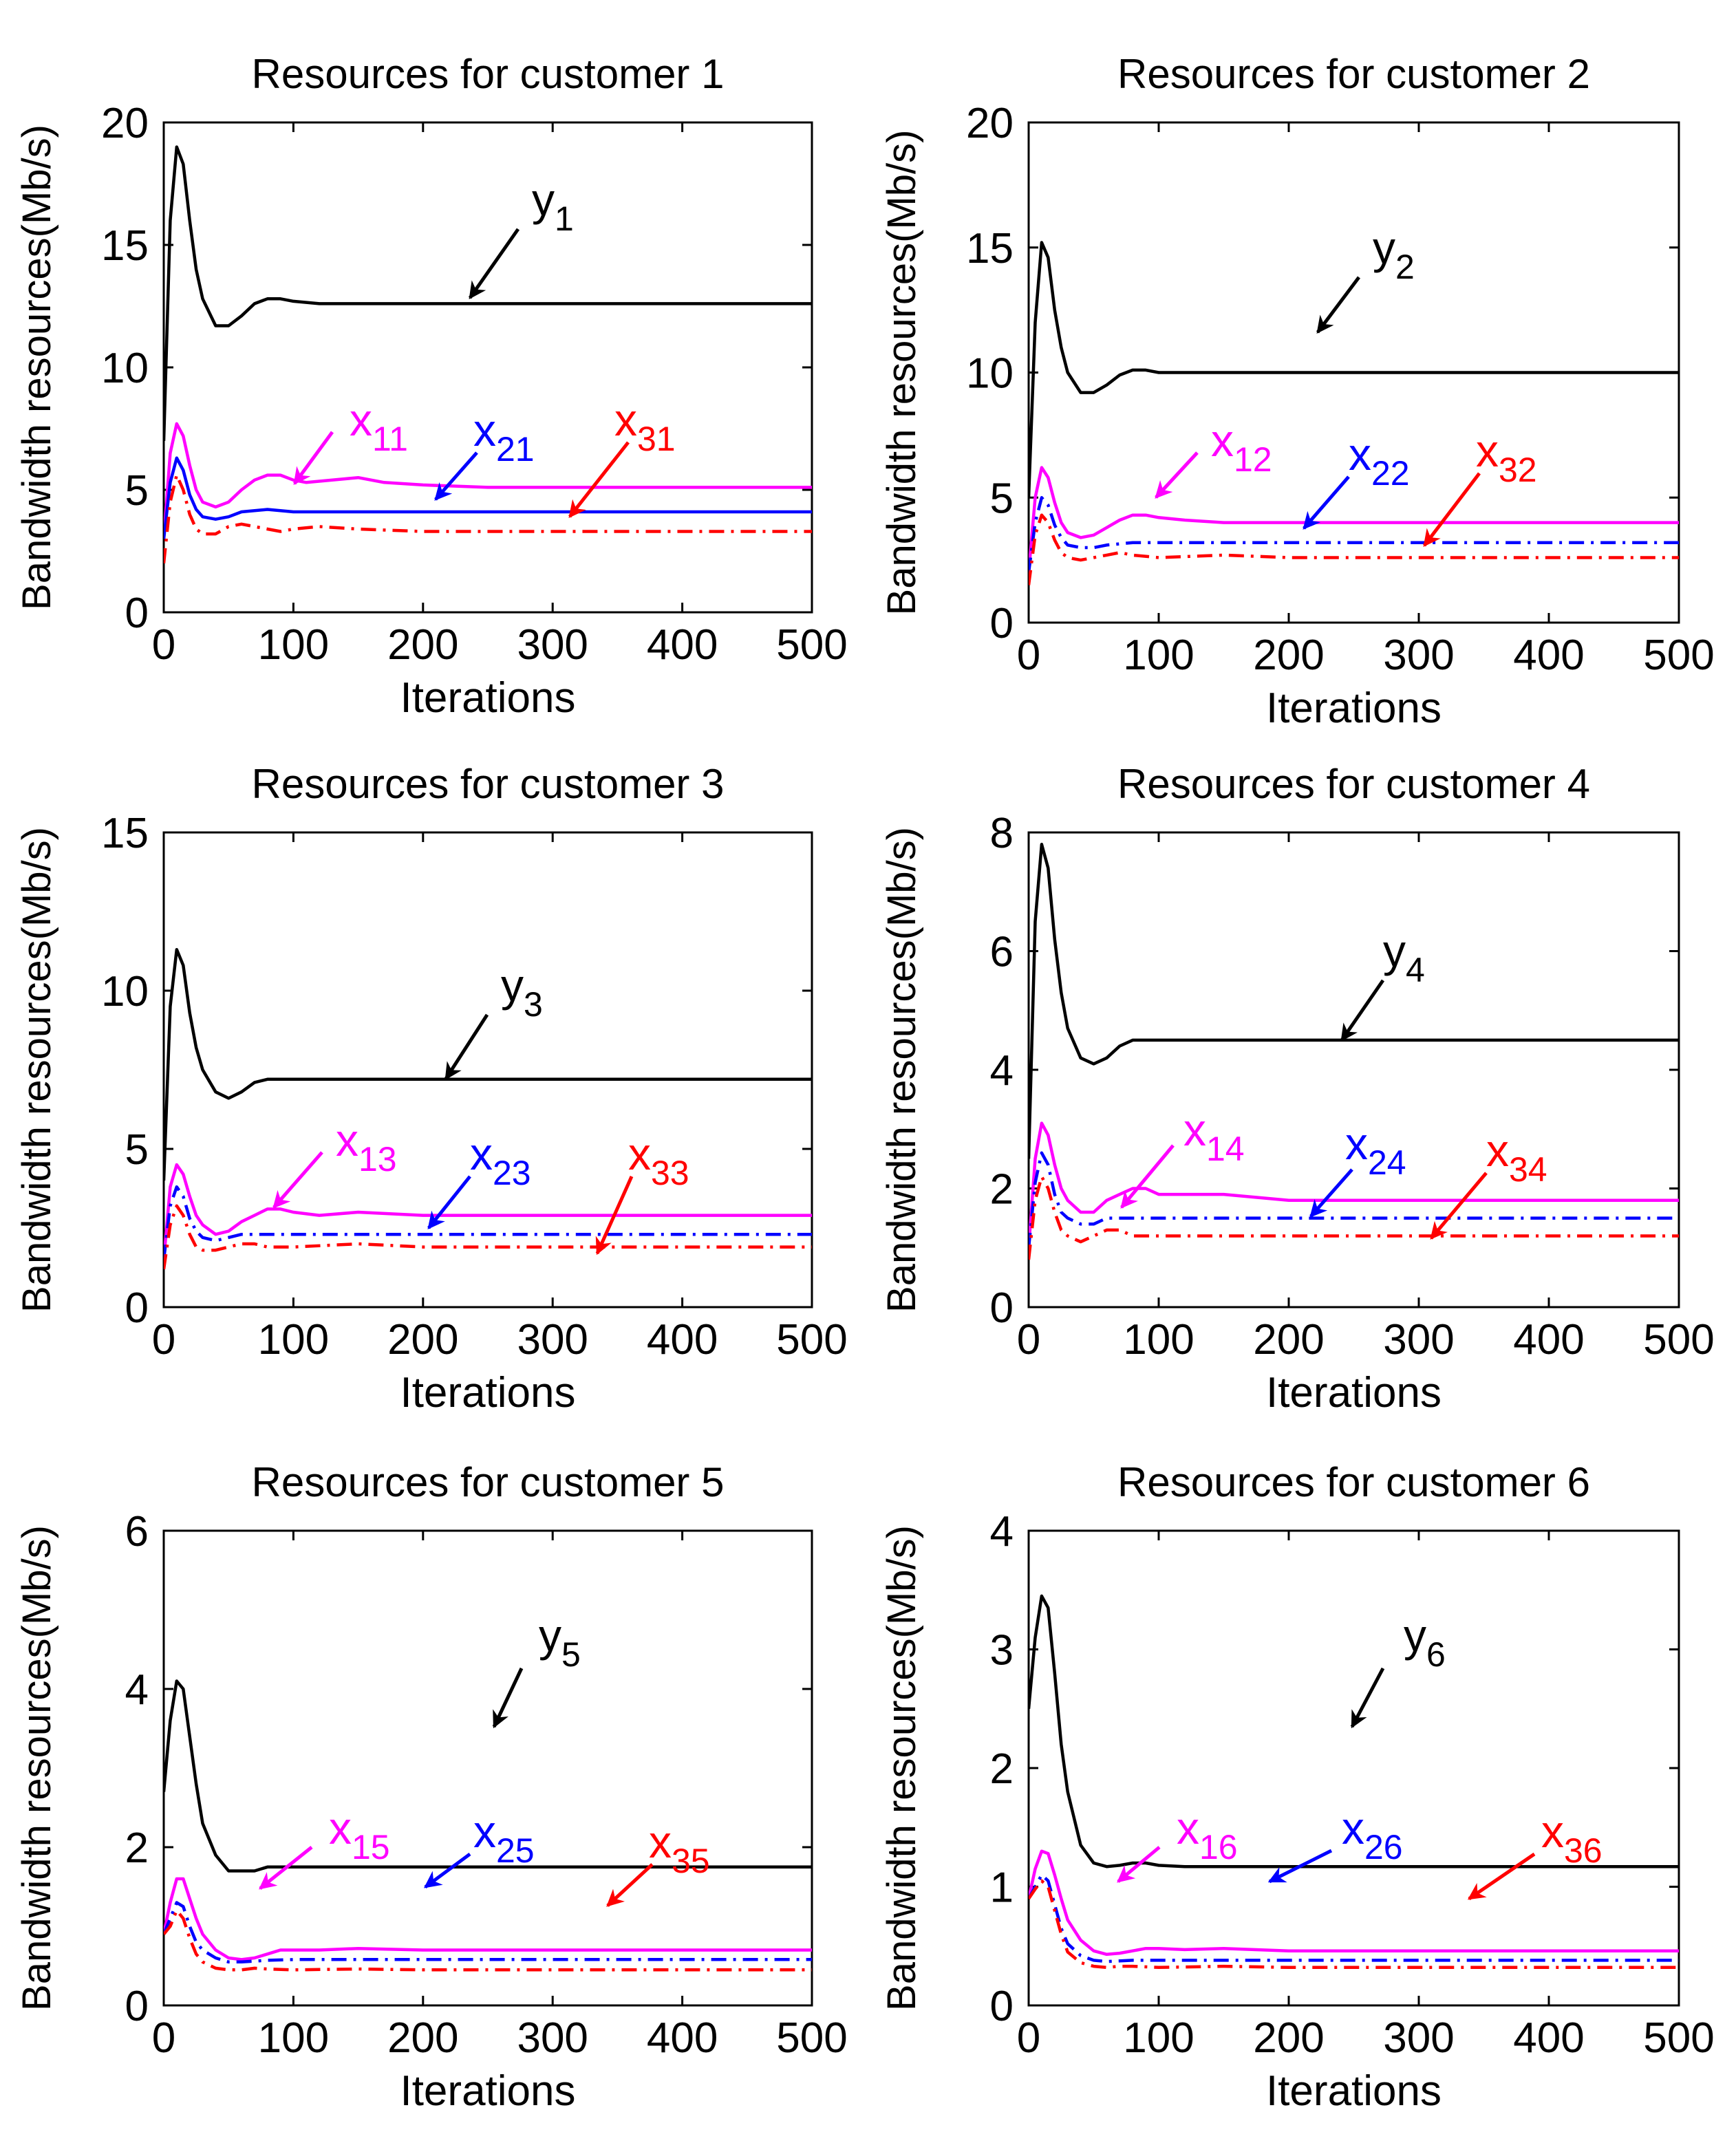 The height and width of the screenshot is (2132, 1736). What do you see at coordinates (504, 437) in the screenshot?
I see `annotation-label: x21` at bounding box center [504, 437].